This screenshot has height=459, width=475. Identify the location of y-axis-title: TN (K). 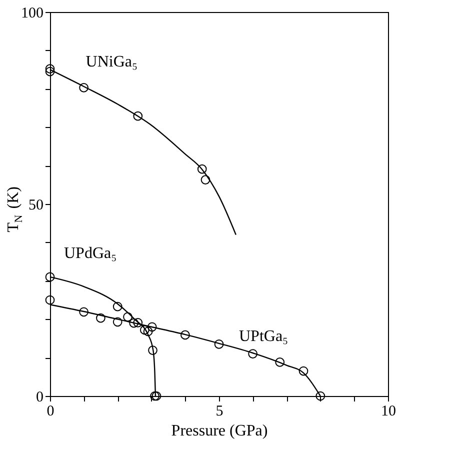
(15, 209).